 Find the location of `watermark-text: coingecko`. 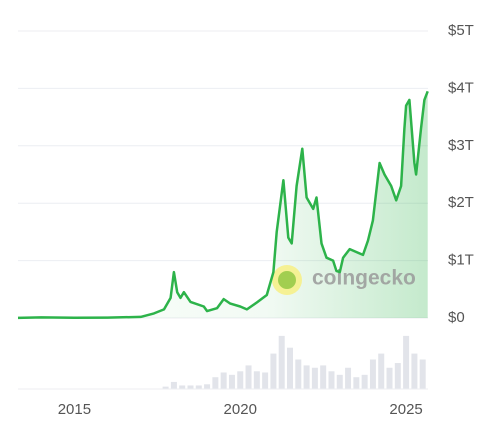

watermark-text: coingecko is located at coordinates (364, 278).